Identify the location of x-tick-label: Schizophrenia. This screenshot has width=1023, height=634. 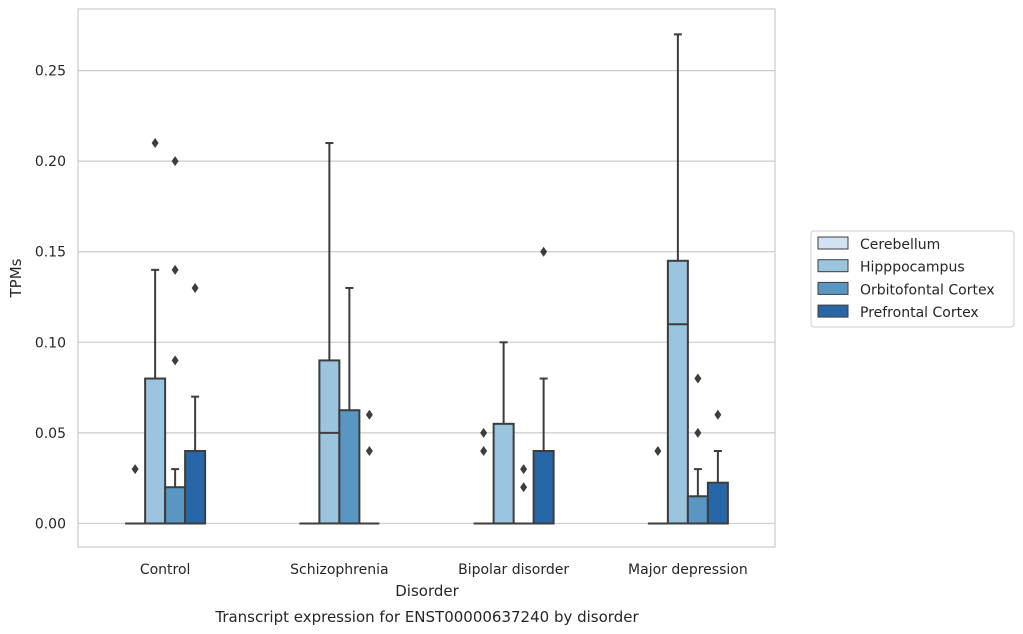
(339, 570).